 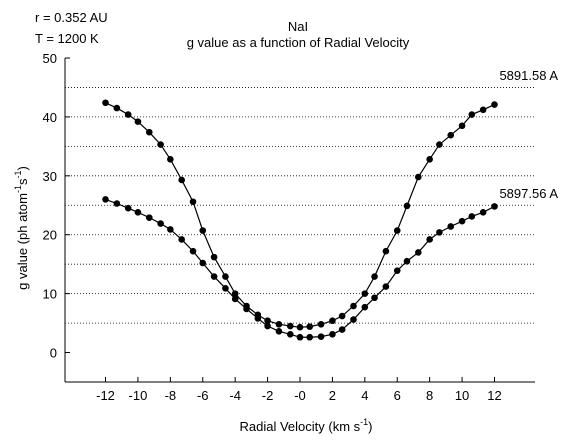 I want to click on y-axis-label: g value (ph atom-1s-1), so click(x=21, y=228).